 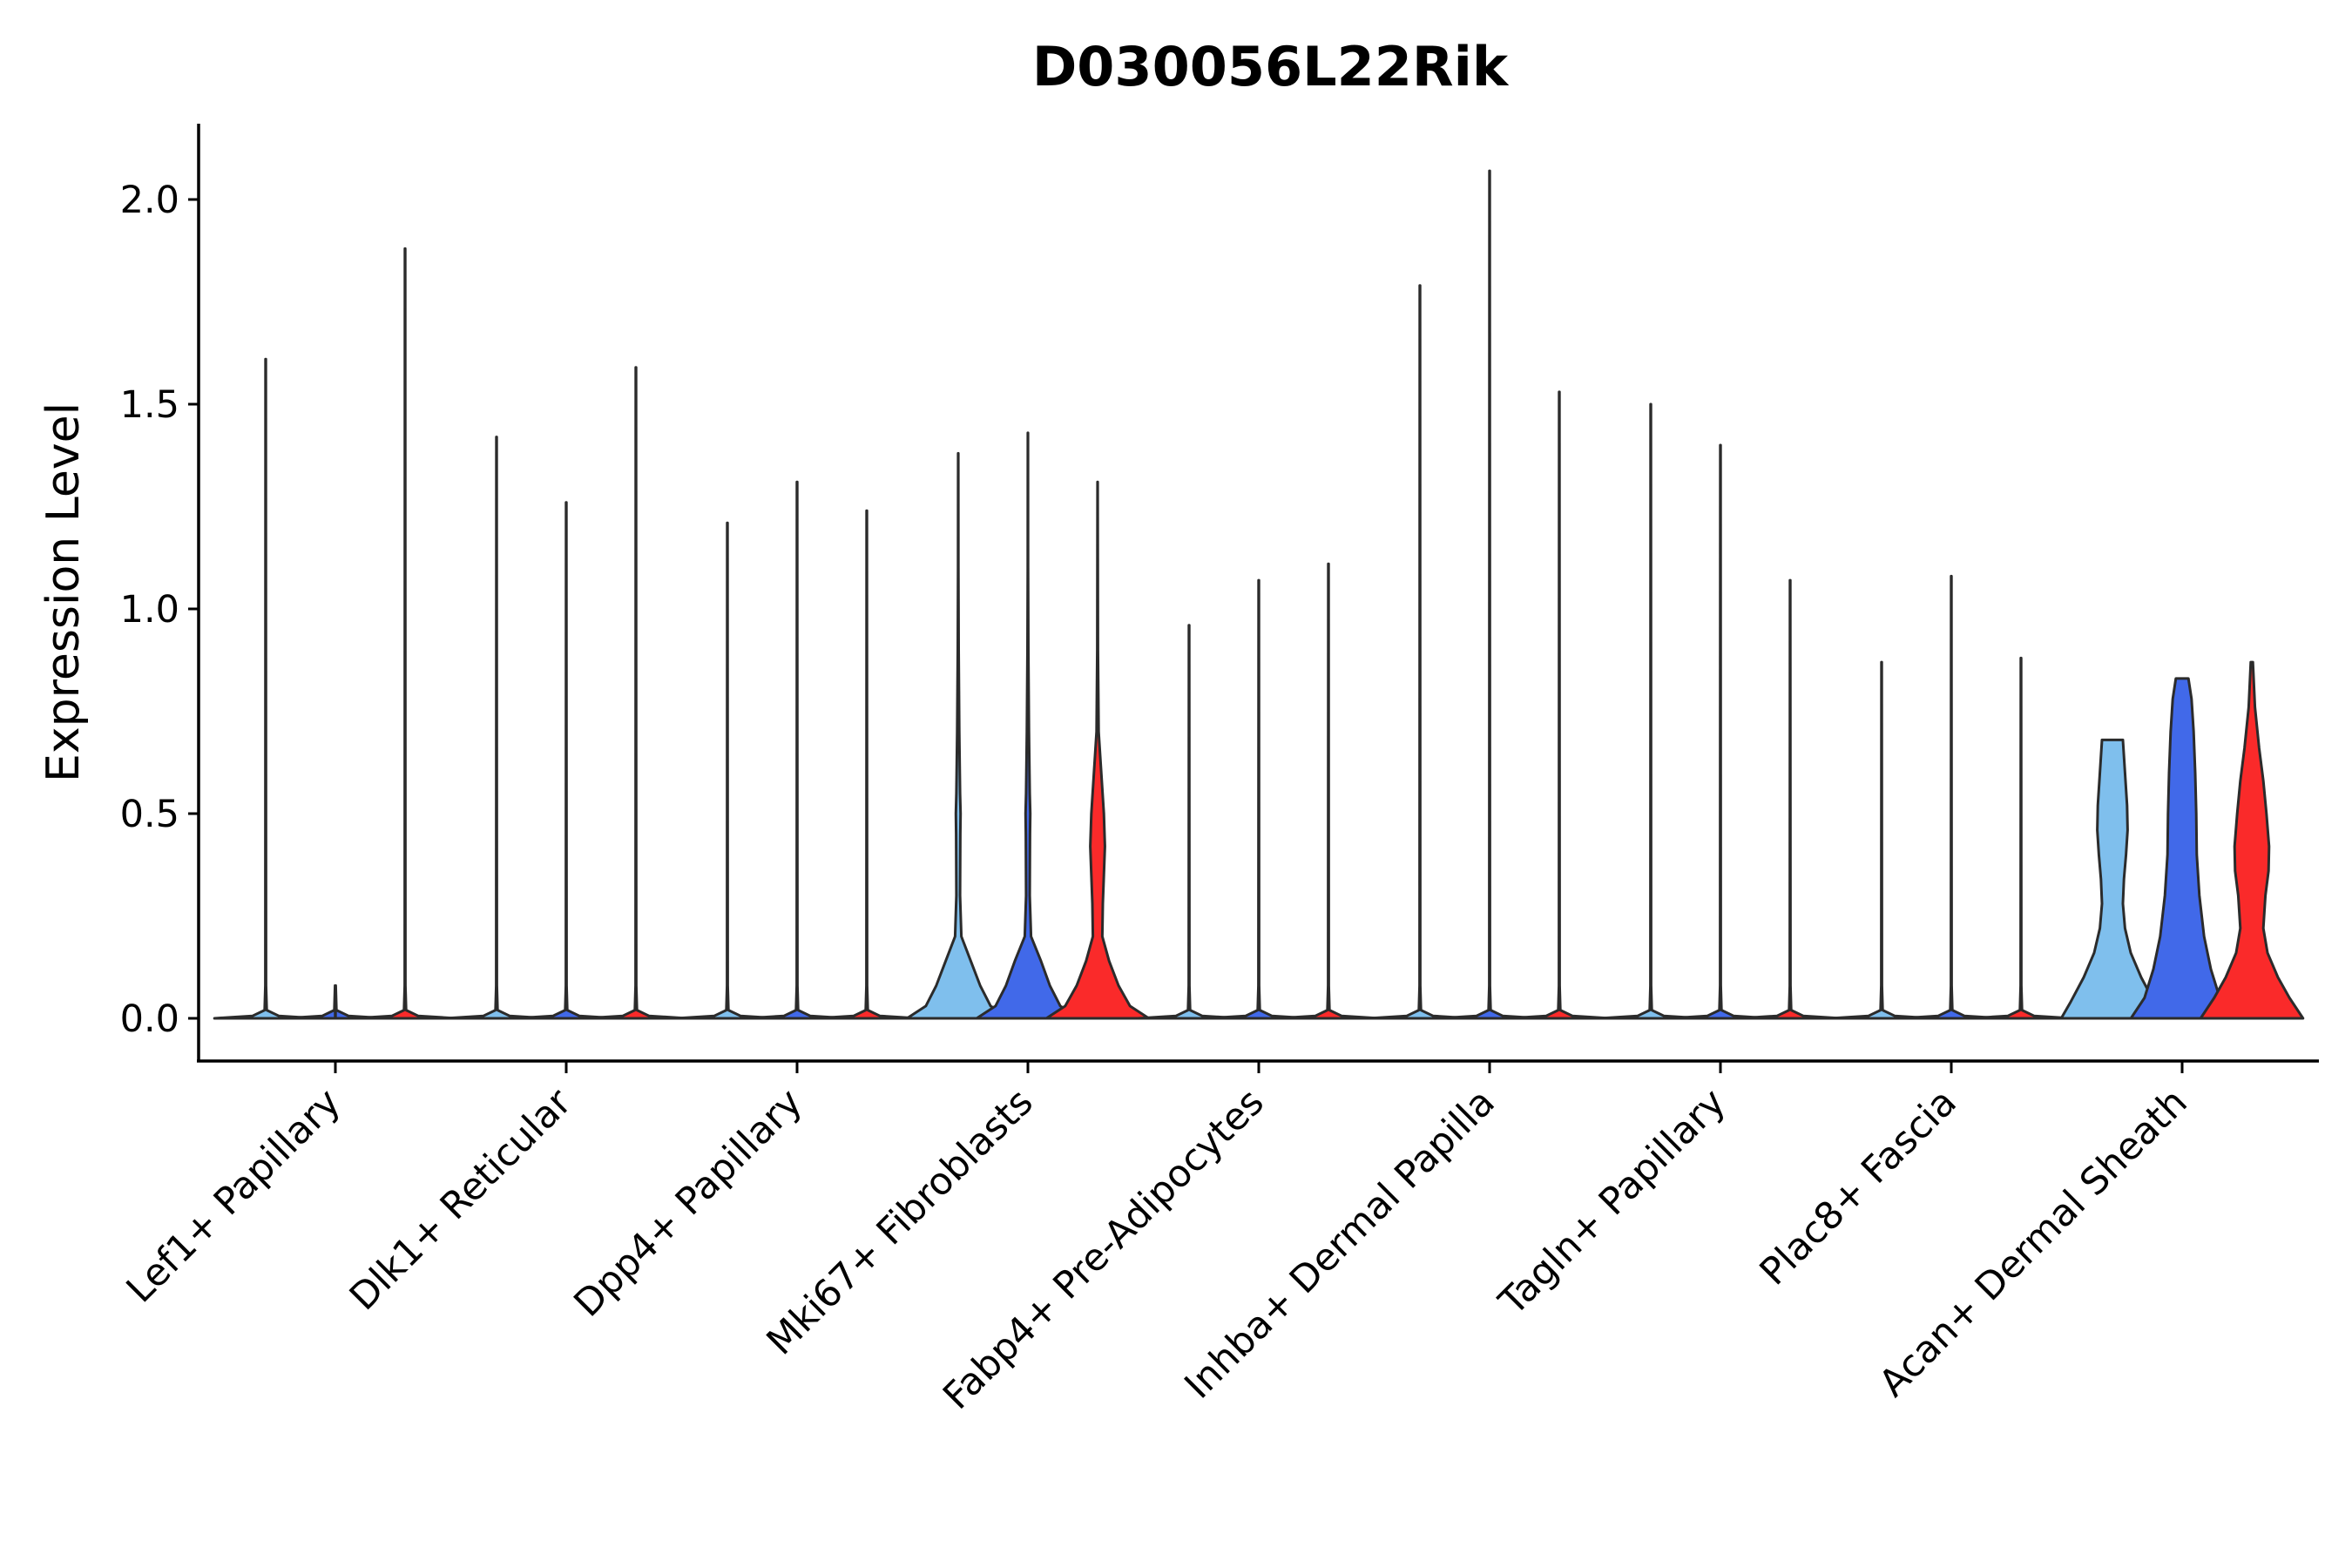 What do you see at coordinates (150, 200) in the screenshot?
I see `y-tick-label: 2.0` at bounding box center [150, 200].